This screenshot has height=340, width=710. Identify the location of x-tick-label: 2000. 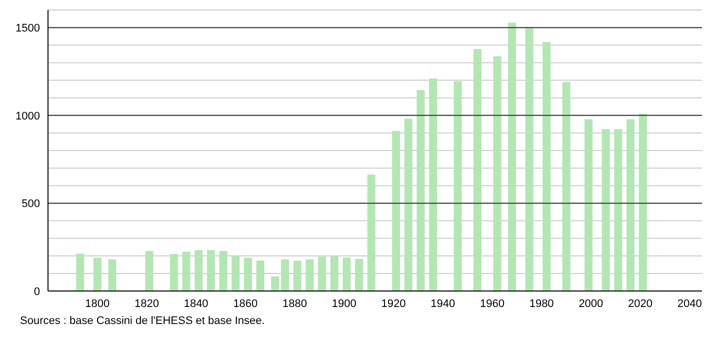
(591, 304).